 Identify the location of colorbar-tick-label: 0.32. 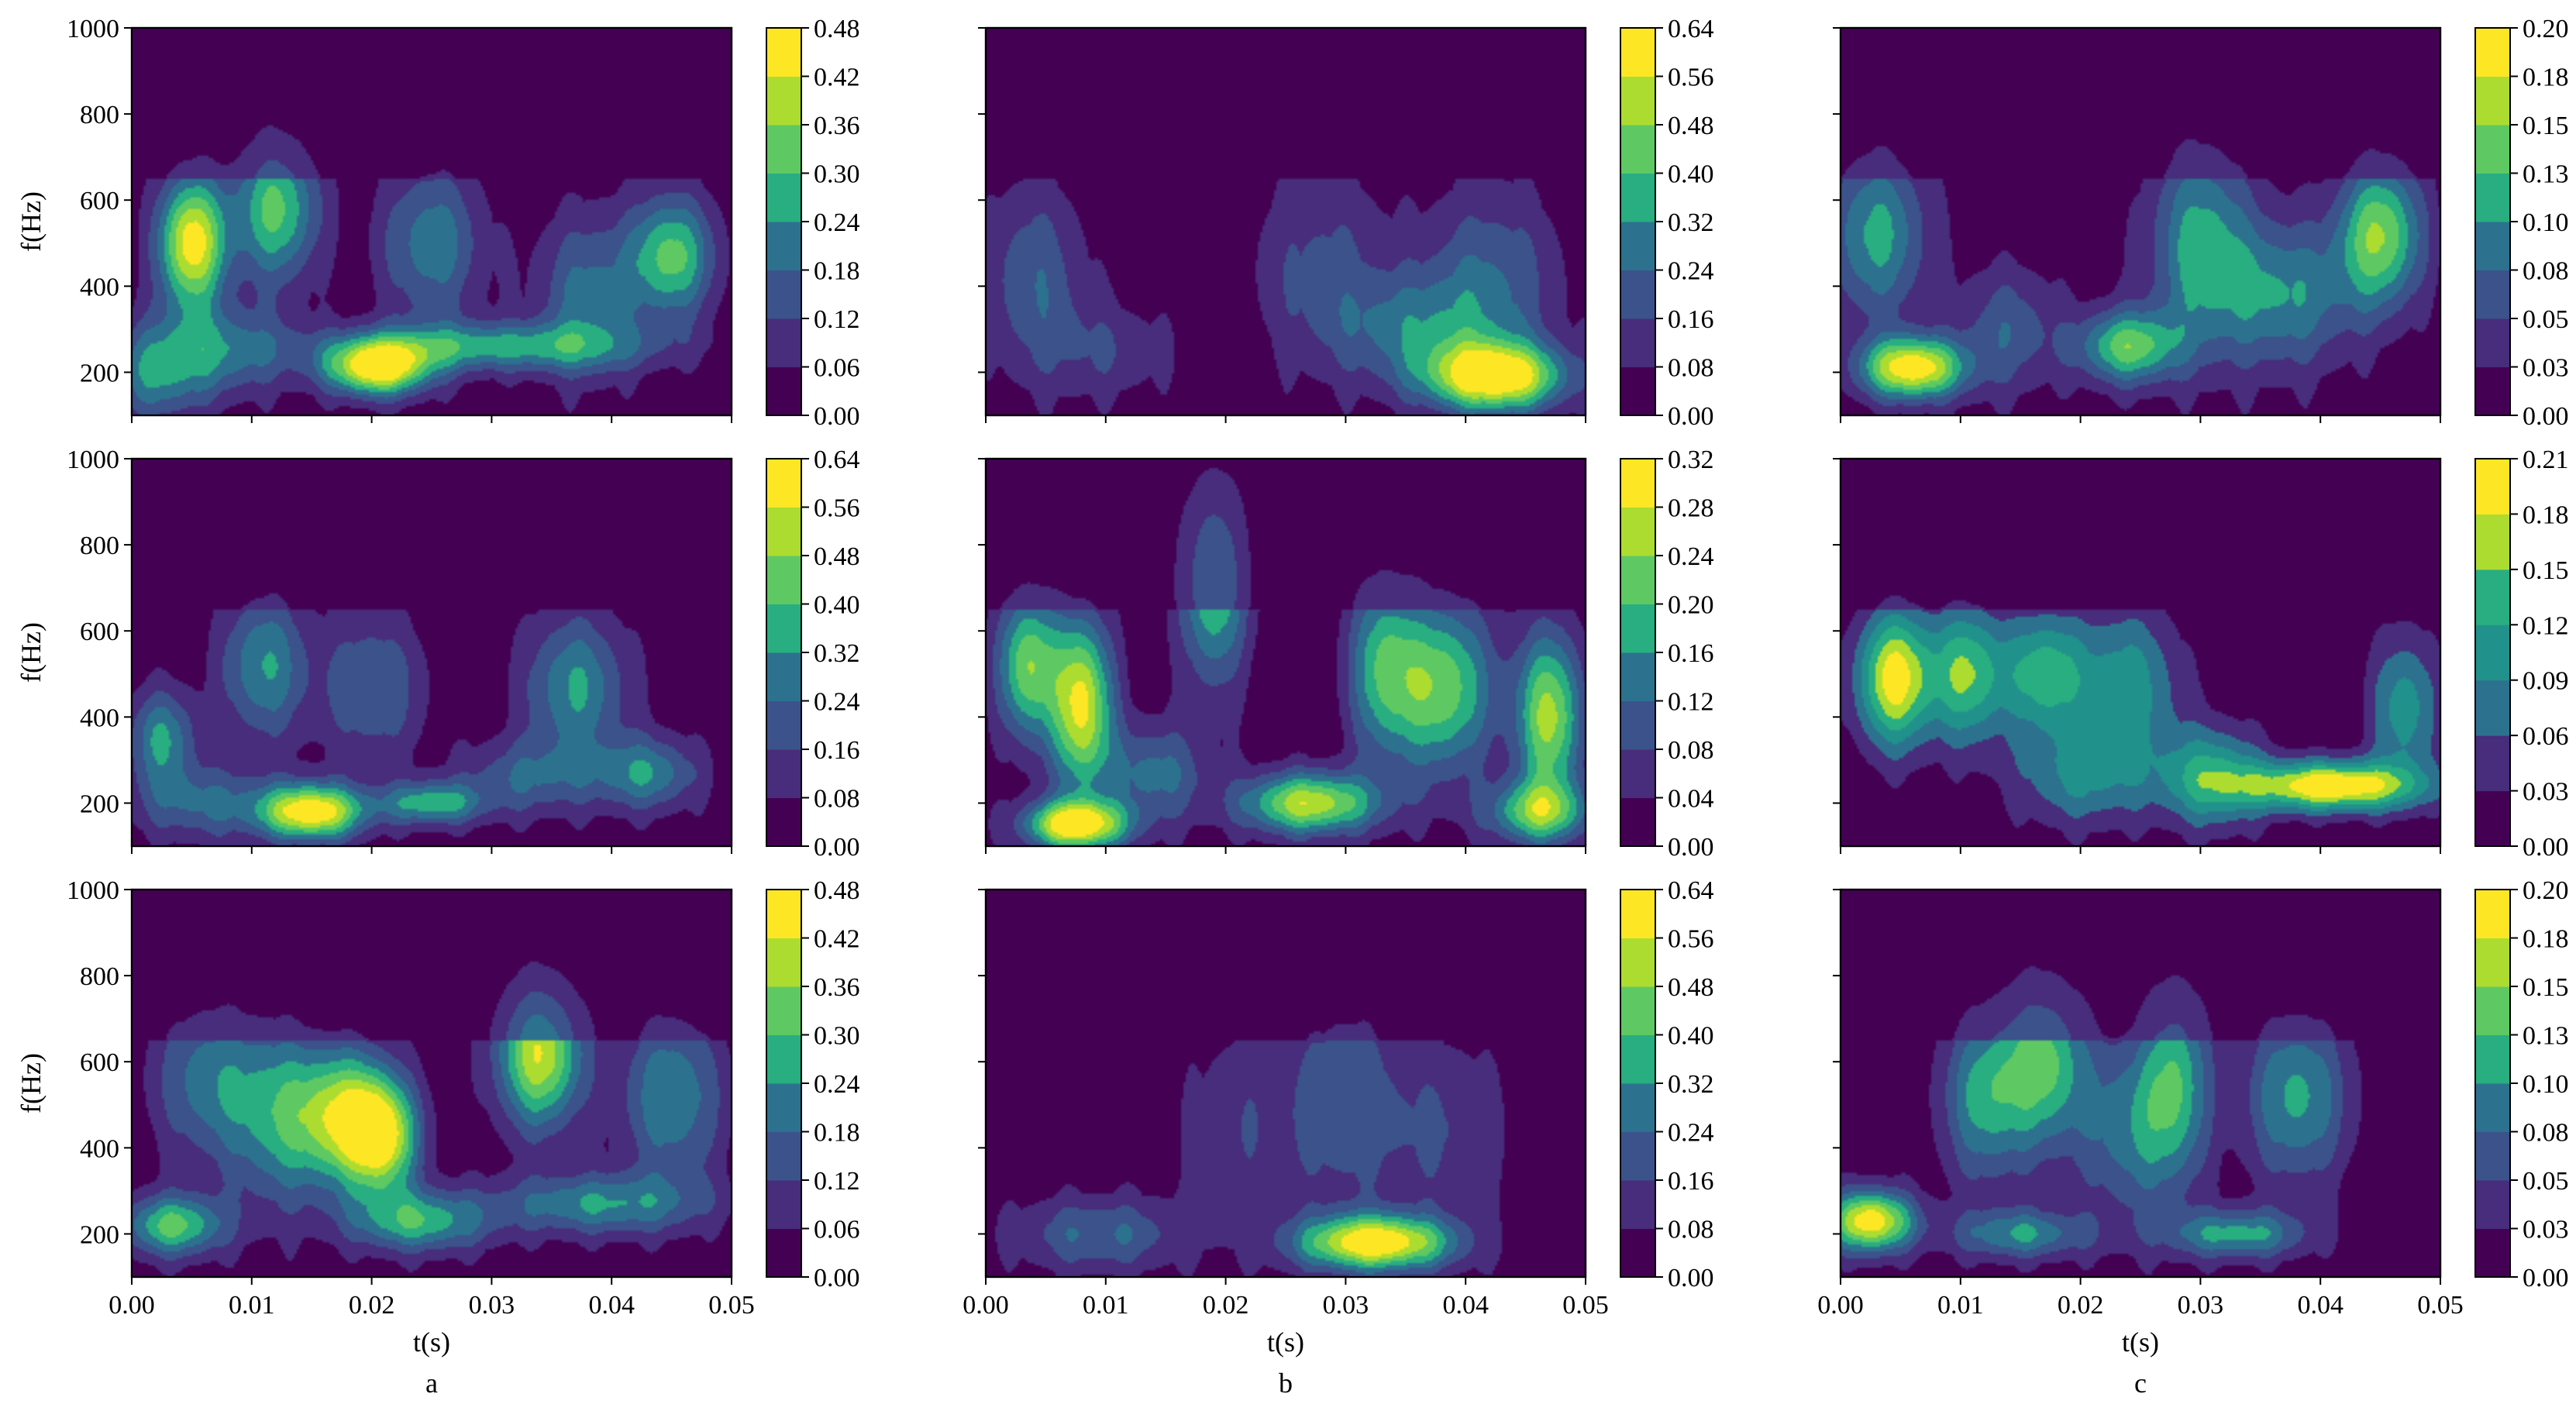
(1691, 460).